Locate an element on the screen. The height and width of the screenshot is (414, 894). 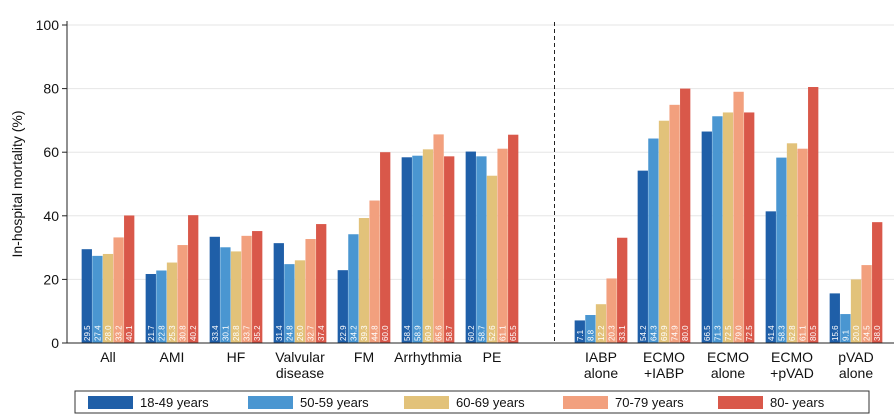
x-category-label: disease is located at coordinates (300, 373).